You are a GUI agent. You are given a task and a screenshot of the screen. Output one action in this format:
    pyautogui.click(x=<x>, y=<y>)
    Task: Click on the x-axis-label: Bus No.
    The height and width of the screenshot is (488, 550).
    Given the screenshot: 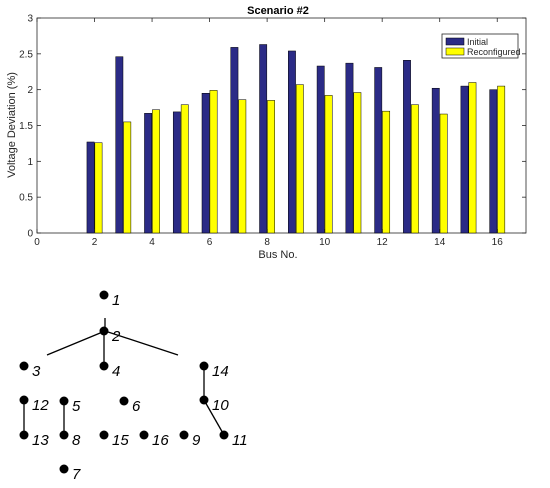 What is the action you would take?
    pyautogui.click(x=277, y=254)
    